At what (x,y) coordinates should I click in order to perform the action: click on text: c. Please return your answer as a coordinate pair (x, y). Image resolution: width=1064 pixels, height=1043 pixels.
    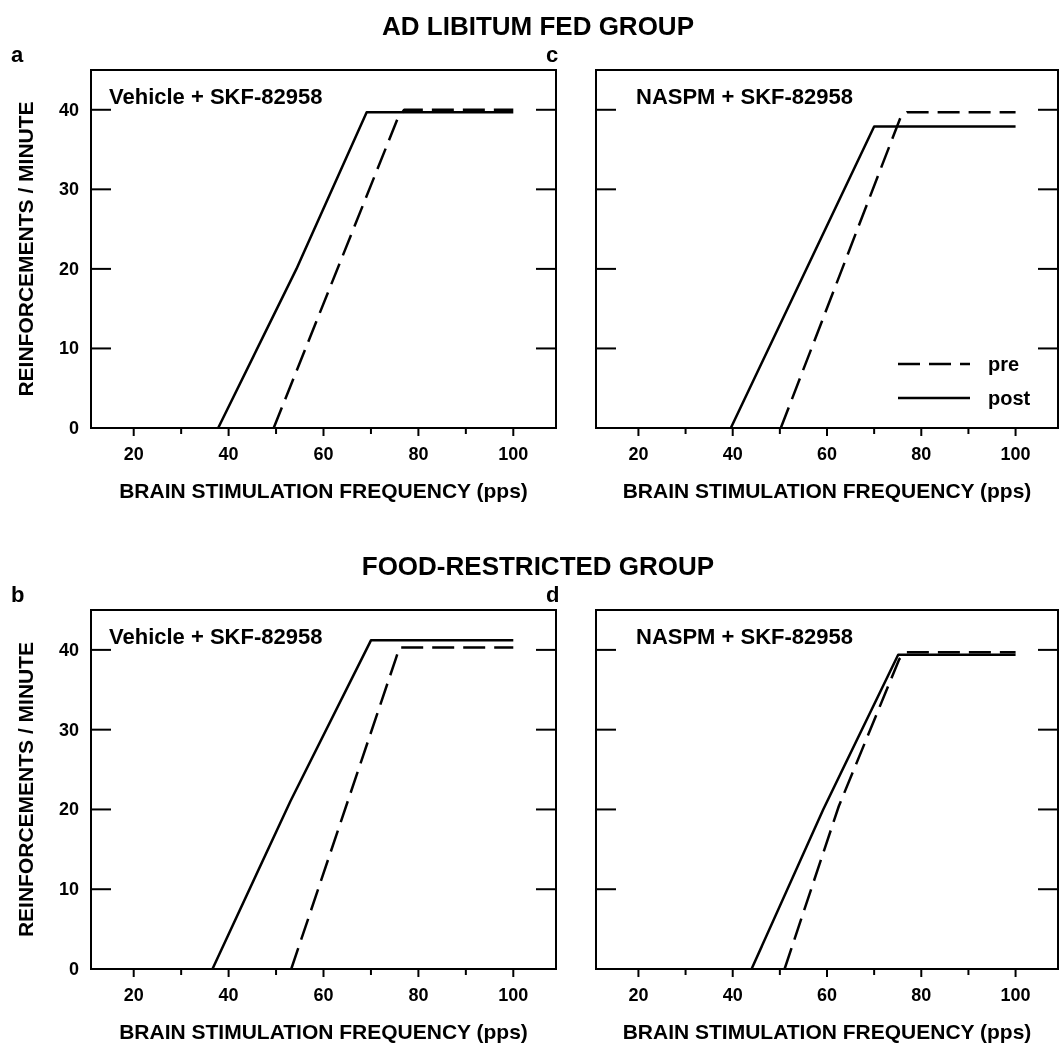
    Looking at the image, I should click on (552, 54).